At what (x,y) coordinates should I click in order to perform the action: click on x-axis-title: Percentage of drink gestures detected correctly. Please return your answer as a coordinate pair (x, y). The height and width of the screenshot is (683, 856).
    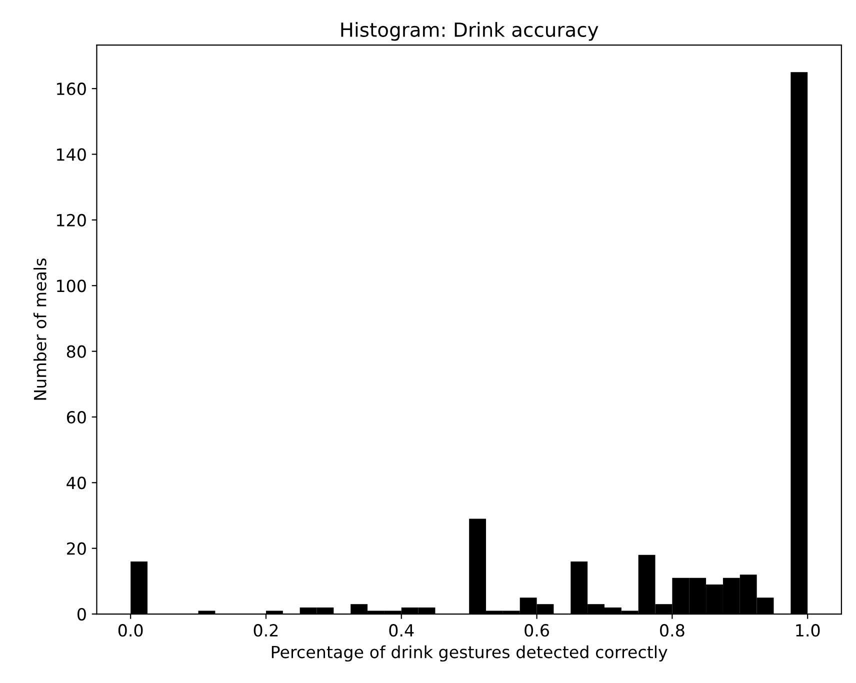
    Looking at the image, I should click on (470, 653).